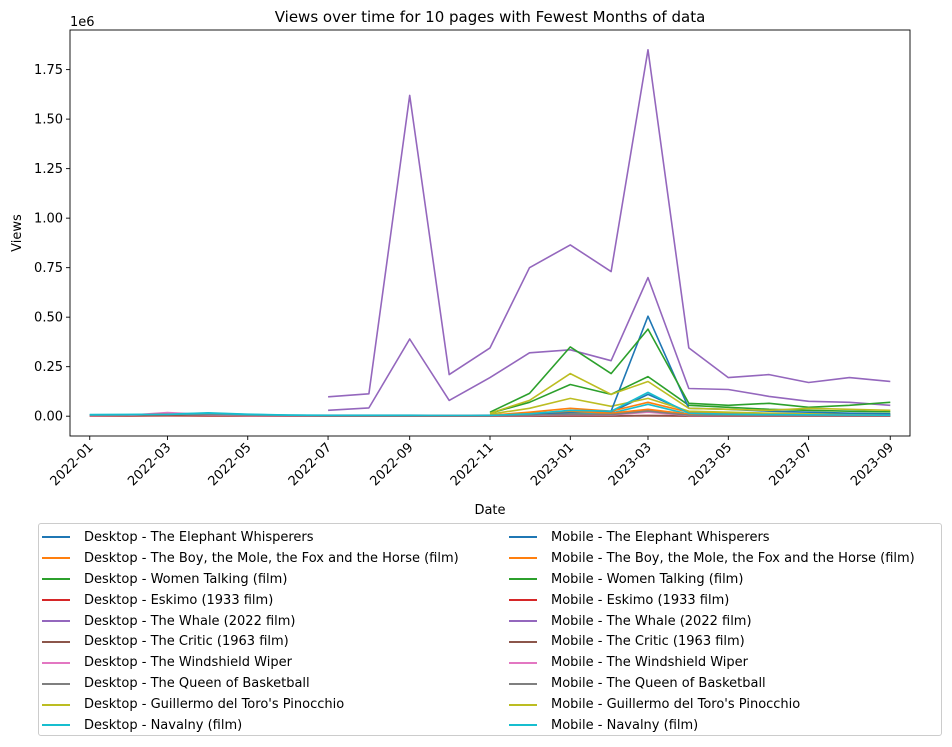  I want to click on legend-item: Desktop - The Elephant Whisperers, so click(250, 537).